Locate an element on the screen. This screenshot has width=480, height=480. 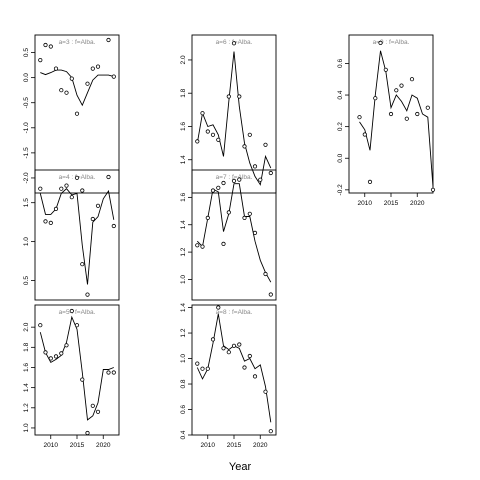
panel-label: a=5 : f=Alba. is located at coordinates (77, 312).